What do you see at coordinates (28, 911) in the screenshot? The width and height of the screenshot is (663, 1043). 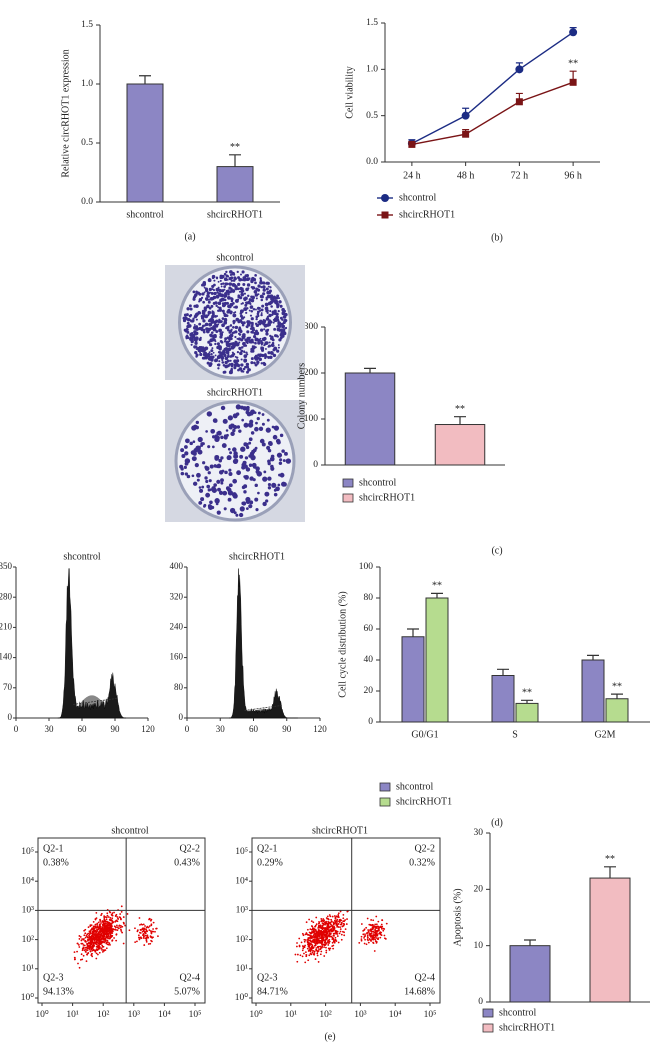 I see `y-tick-label: 10³` at bounding box center [28, 911].